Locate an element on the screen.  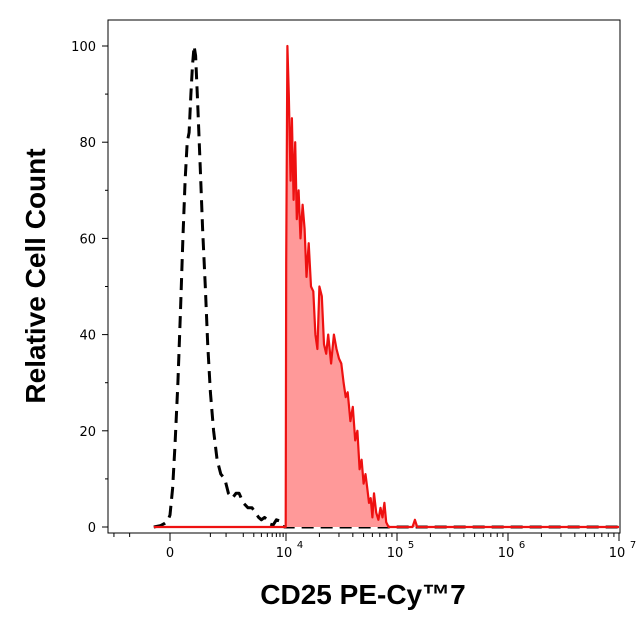
x-tick-exponent: 6 is located at coordinates (522, 545).